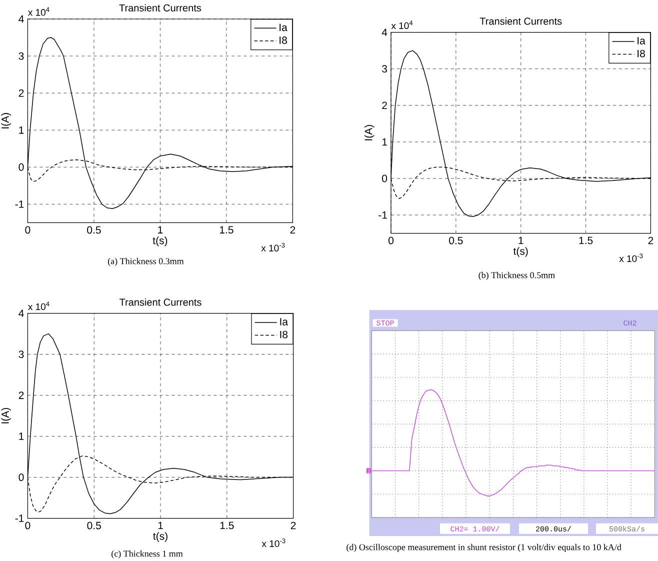 The height and width of the screenshot is (561, 658). What do you see at coordinates (146, 262) in the screenshot?
I see `text: (a) Thickness 0.3mm` at bounding box center [146, 262].